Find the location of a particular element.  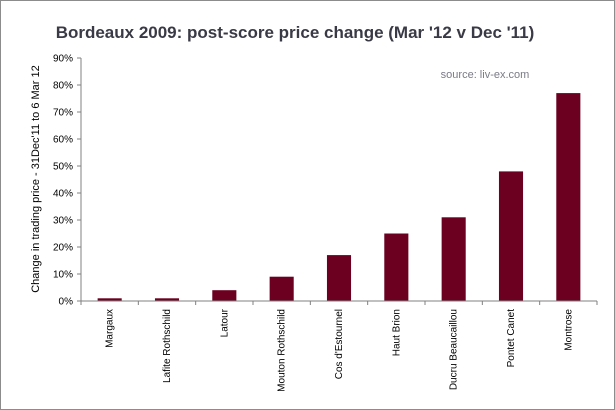

y-tick-label: 0% is located at coordinates (66, 302).